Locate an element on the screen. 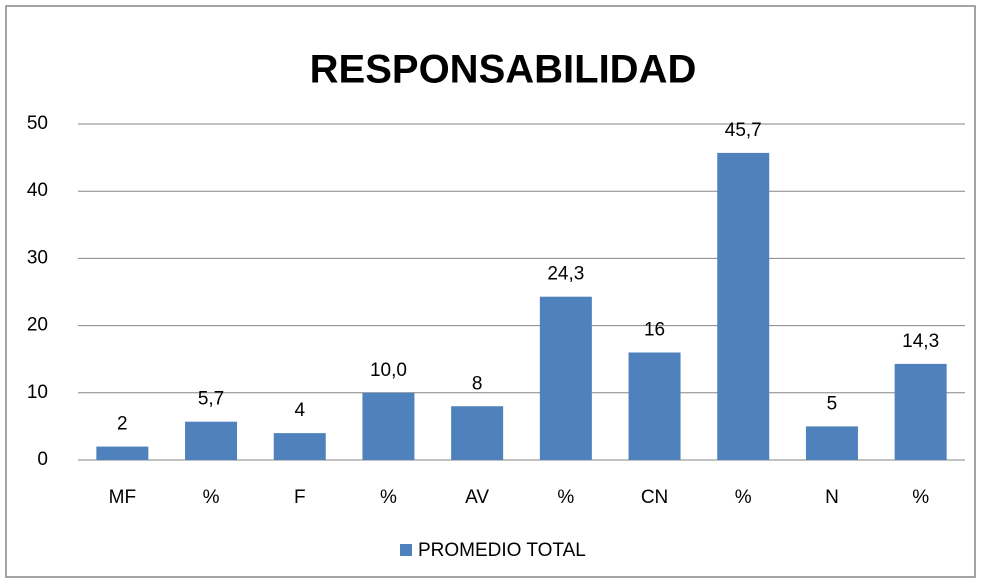 The height and width of the screenshot is (583, 982). data-label: 14,3 is located at coordinates (920, 341).